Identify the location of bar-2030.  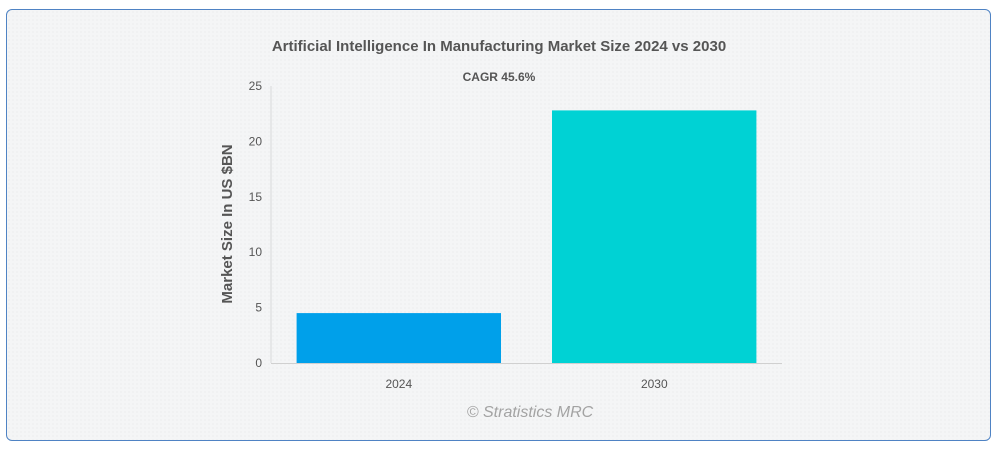
(654, 237).